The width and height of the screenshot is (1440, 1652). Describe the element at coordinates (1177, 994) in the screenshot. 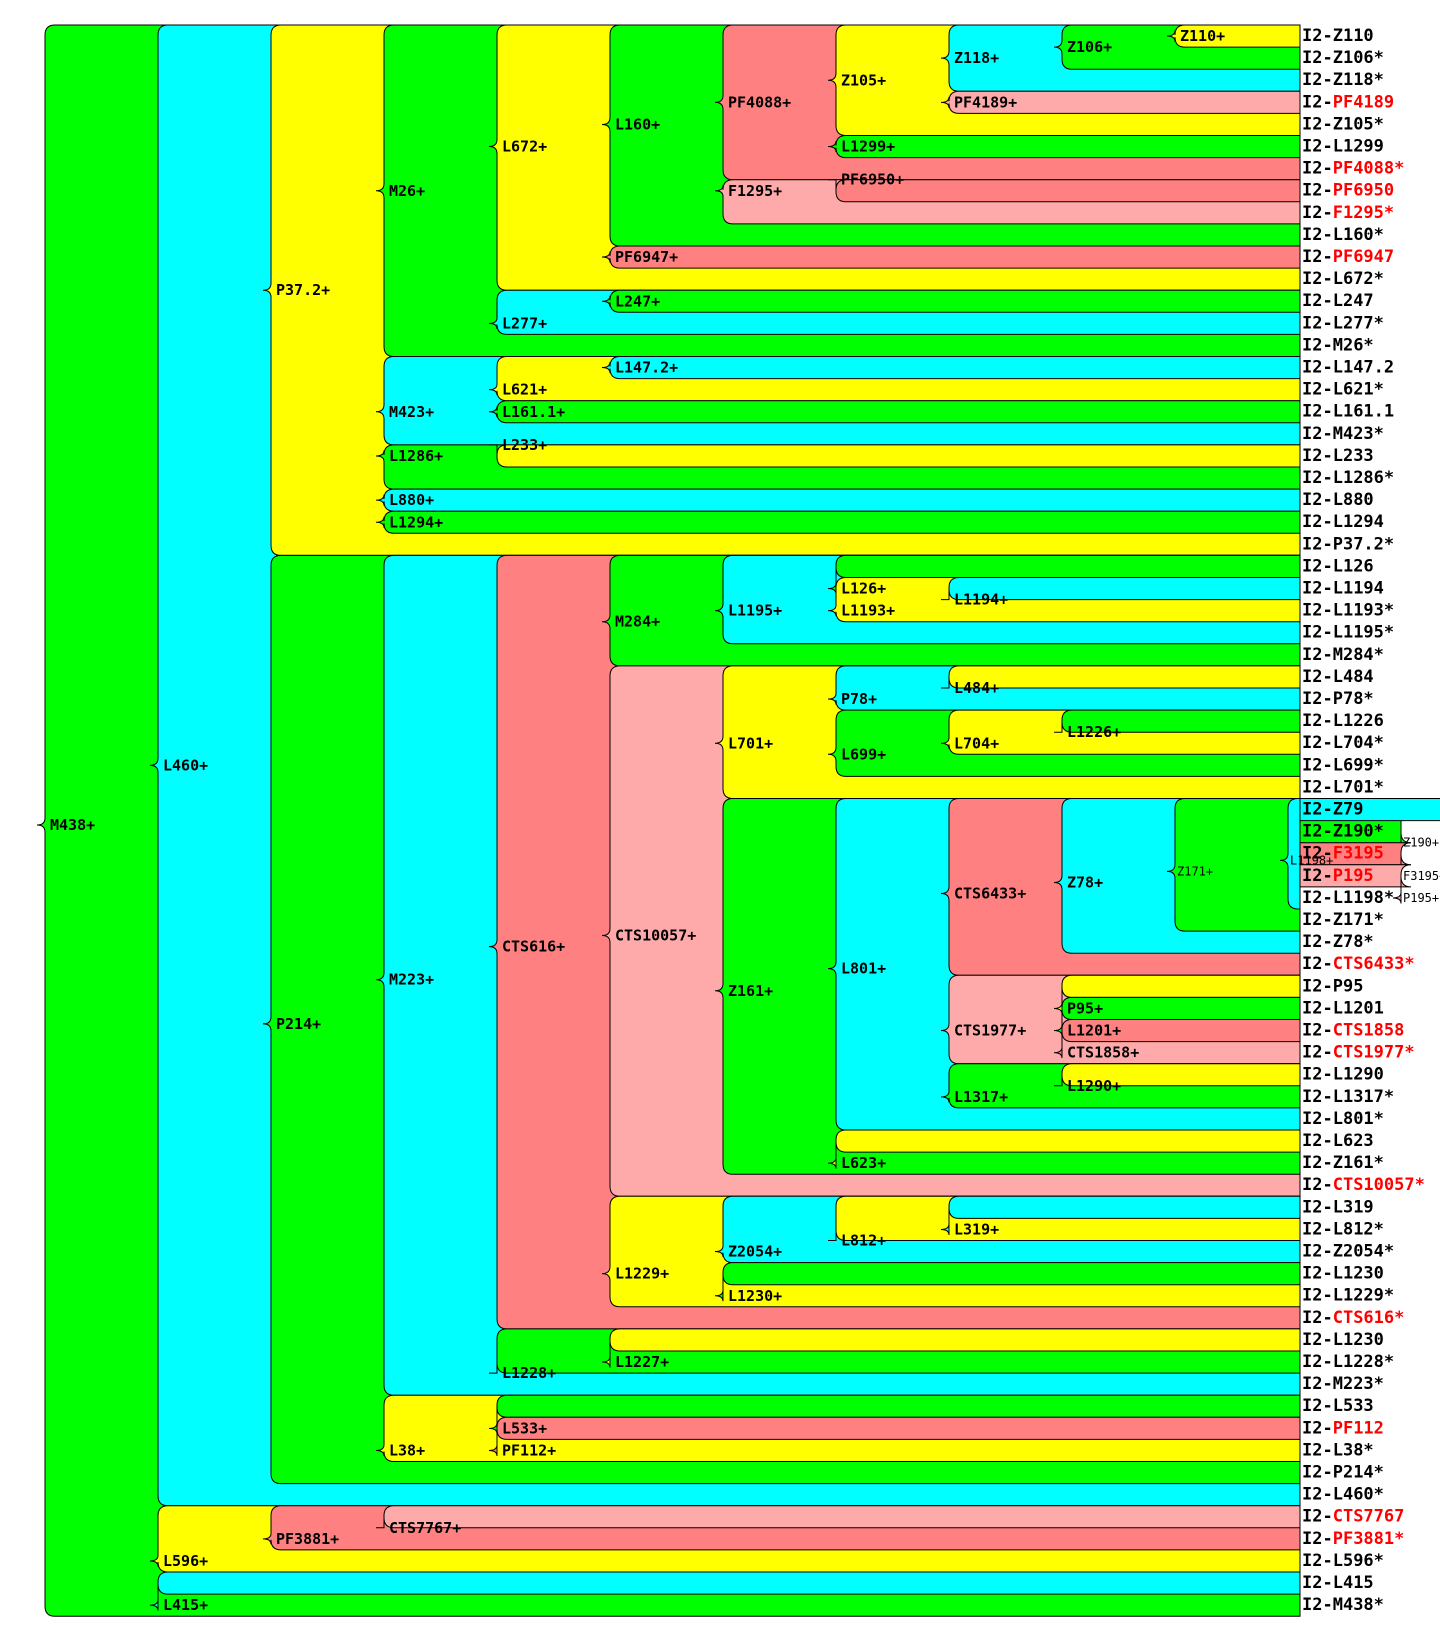

I see `branch-box-p95` at that location.